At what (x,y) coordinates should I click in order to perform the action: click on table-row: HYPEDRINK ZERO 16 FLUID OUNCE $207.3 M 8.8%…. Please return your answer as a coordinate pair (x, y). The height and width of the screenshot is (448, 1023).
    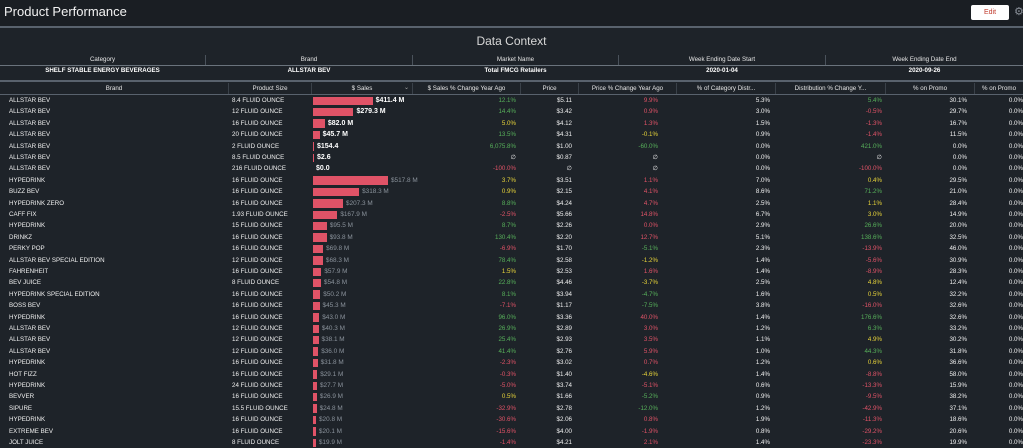
    Looking at the image, I should click on (511, 203).